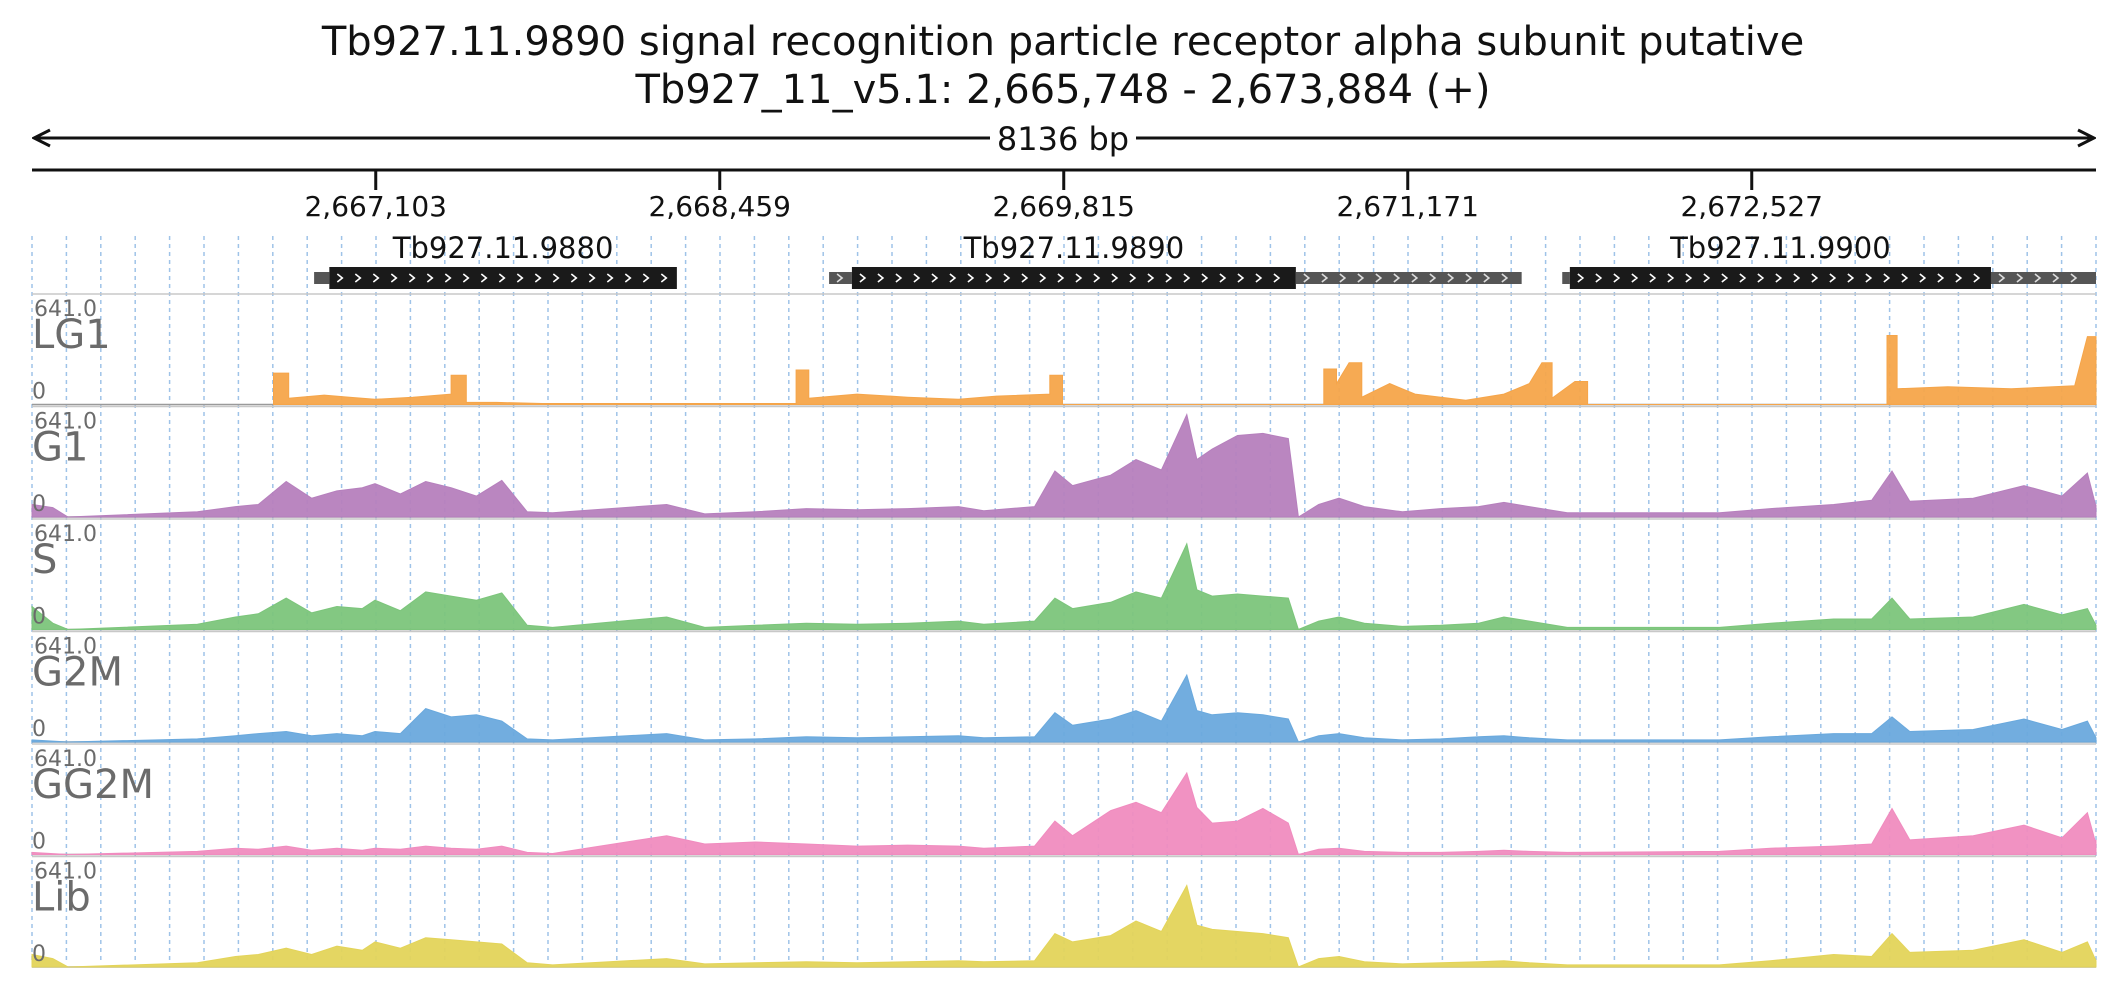 The width and height of the screenshot is (2126, 1000). What do you see at coordinates (60, 448) in the screenshot?
I see `track-name-label: G1` at bounding box center [60, 448].